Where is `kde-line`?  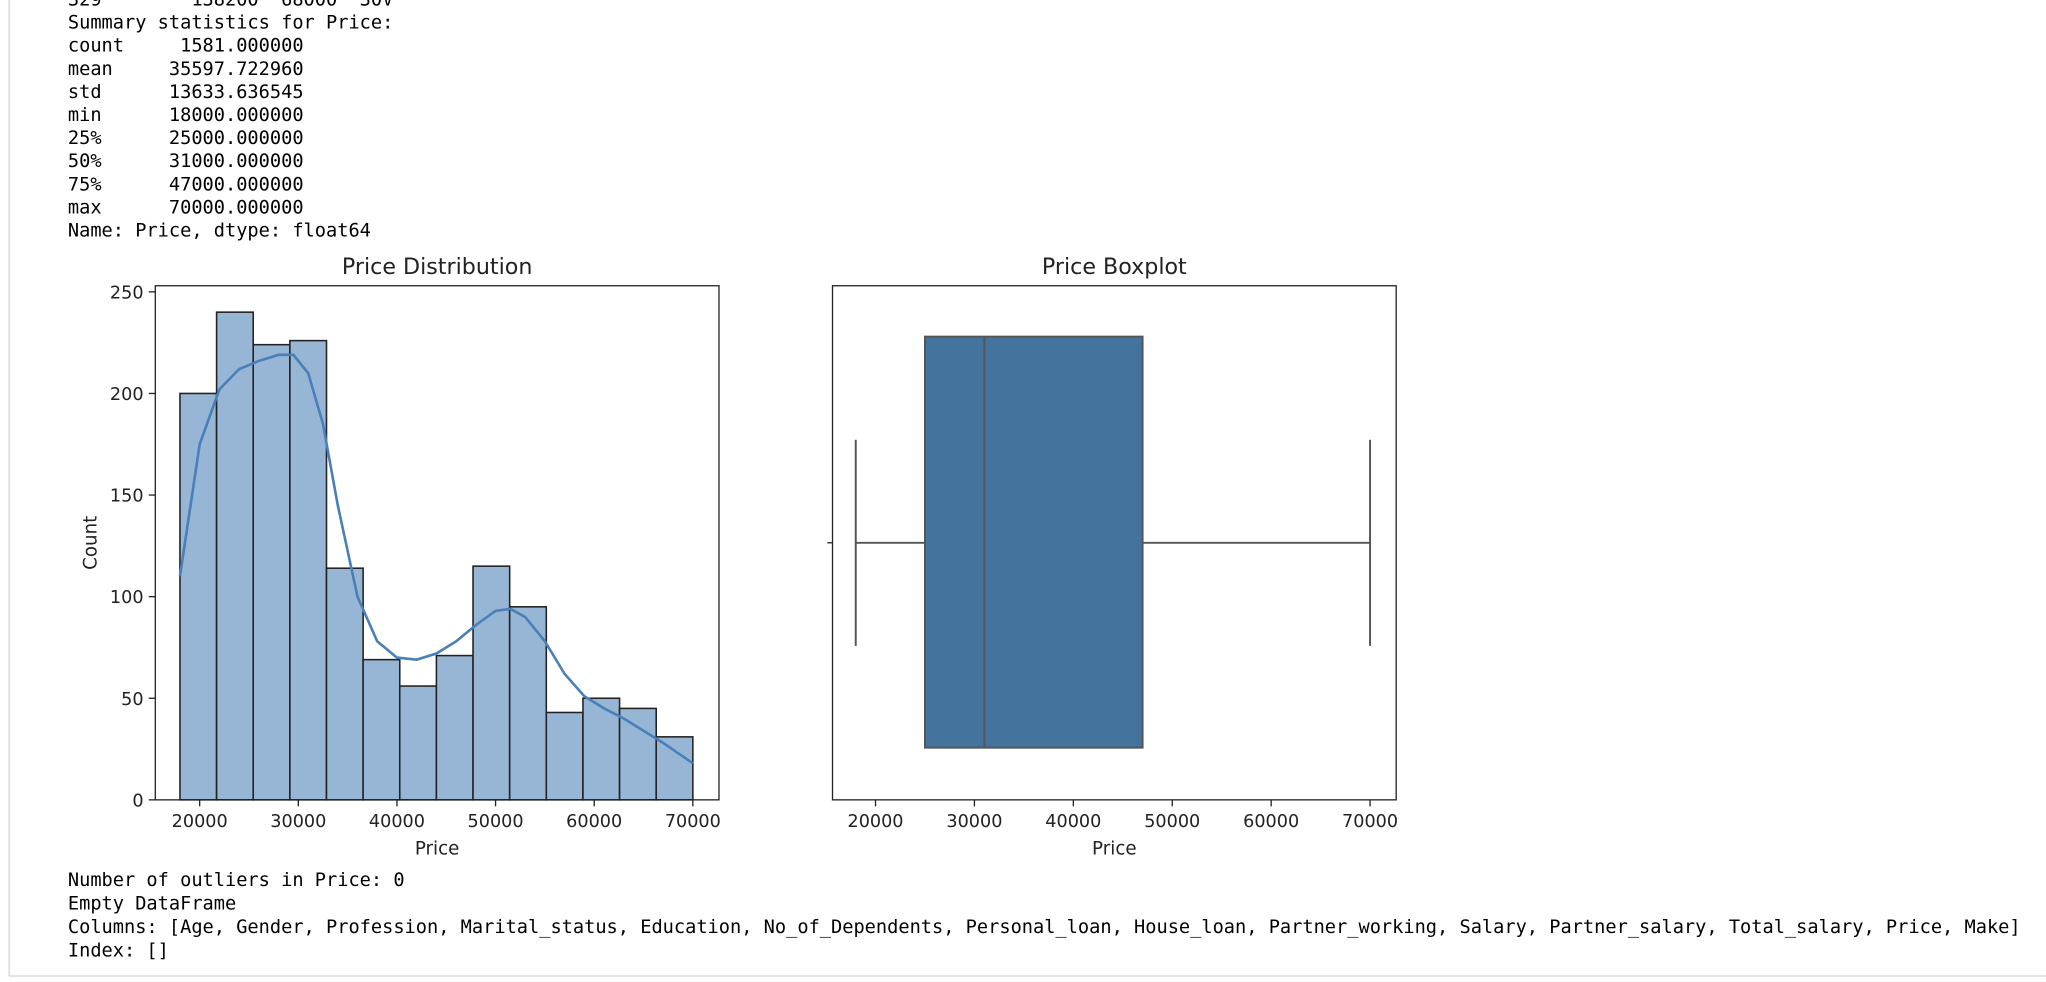
kde-line is located at coordinates (436, 559).